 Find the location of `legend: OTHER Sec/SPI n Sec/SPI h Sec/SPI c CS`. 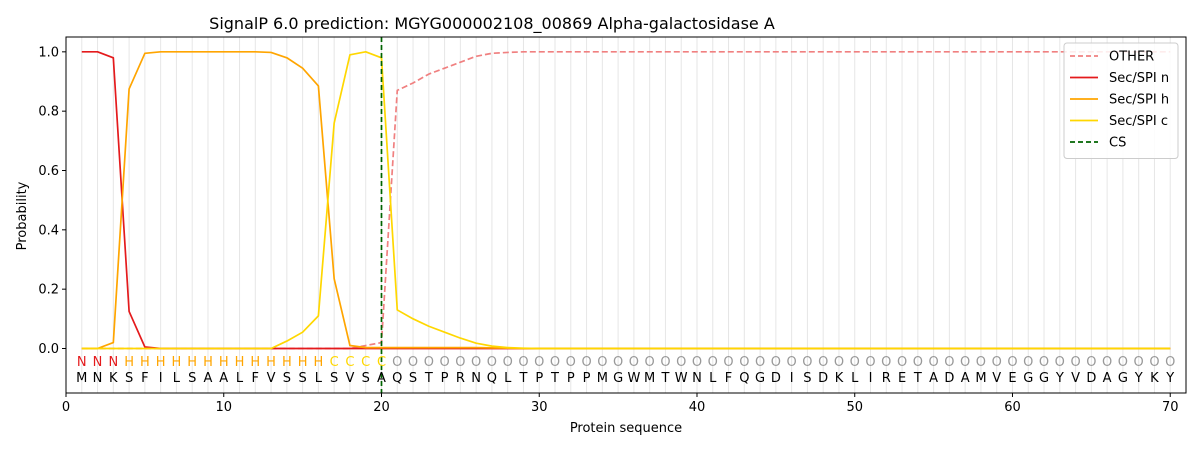

legend: OTHER Sec/SPI n Sec/SPI h Sec/SPI c CS is located at coordinates (1121, 100).